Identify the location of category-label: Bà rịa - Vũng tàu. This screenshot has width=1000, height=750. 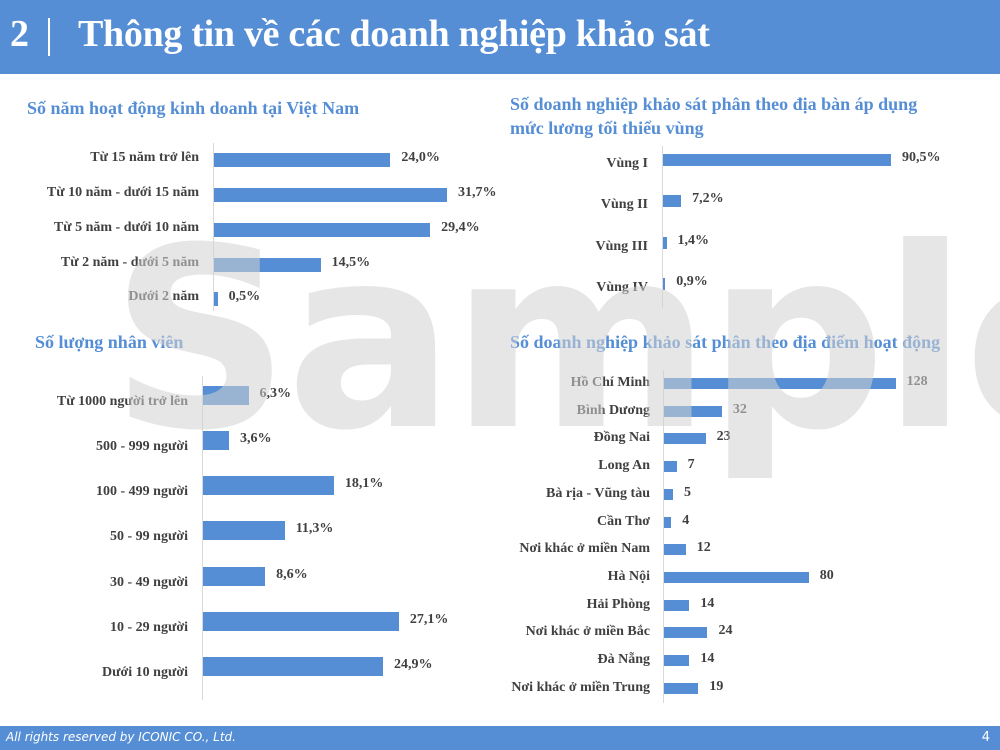
(598, 493).